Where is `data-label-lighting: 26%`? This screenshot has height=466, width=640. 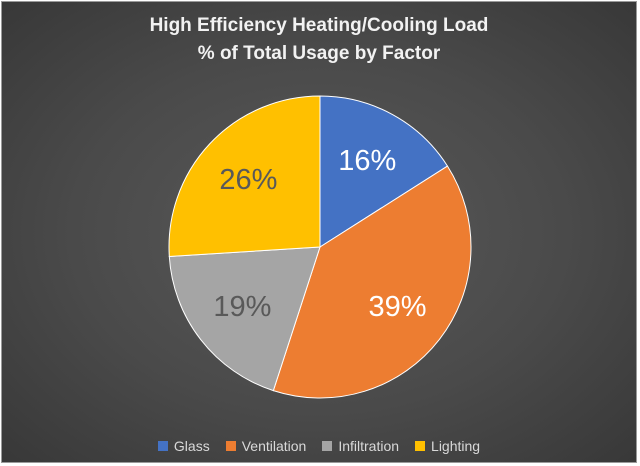
data-label-lighting: 26% is located at coordinates (248, 180).